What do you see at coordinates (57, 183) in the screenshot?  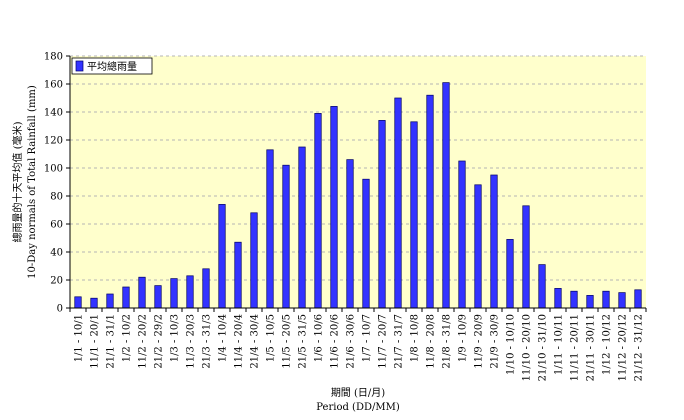 I see `y-ticks: 0 20 40 60 80 100 120 140 160 180` at bounding box center [57, 183].